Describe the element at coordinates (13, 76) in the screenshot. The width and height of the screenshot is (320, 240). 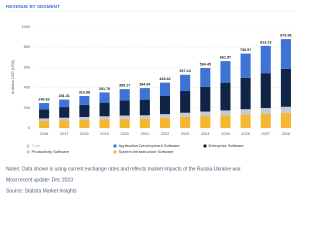
I see `y-axis-label: in billion USD (US$)` at that location.